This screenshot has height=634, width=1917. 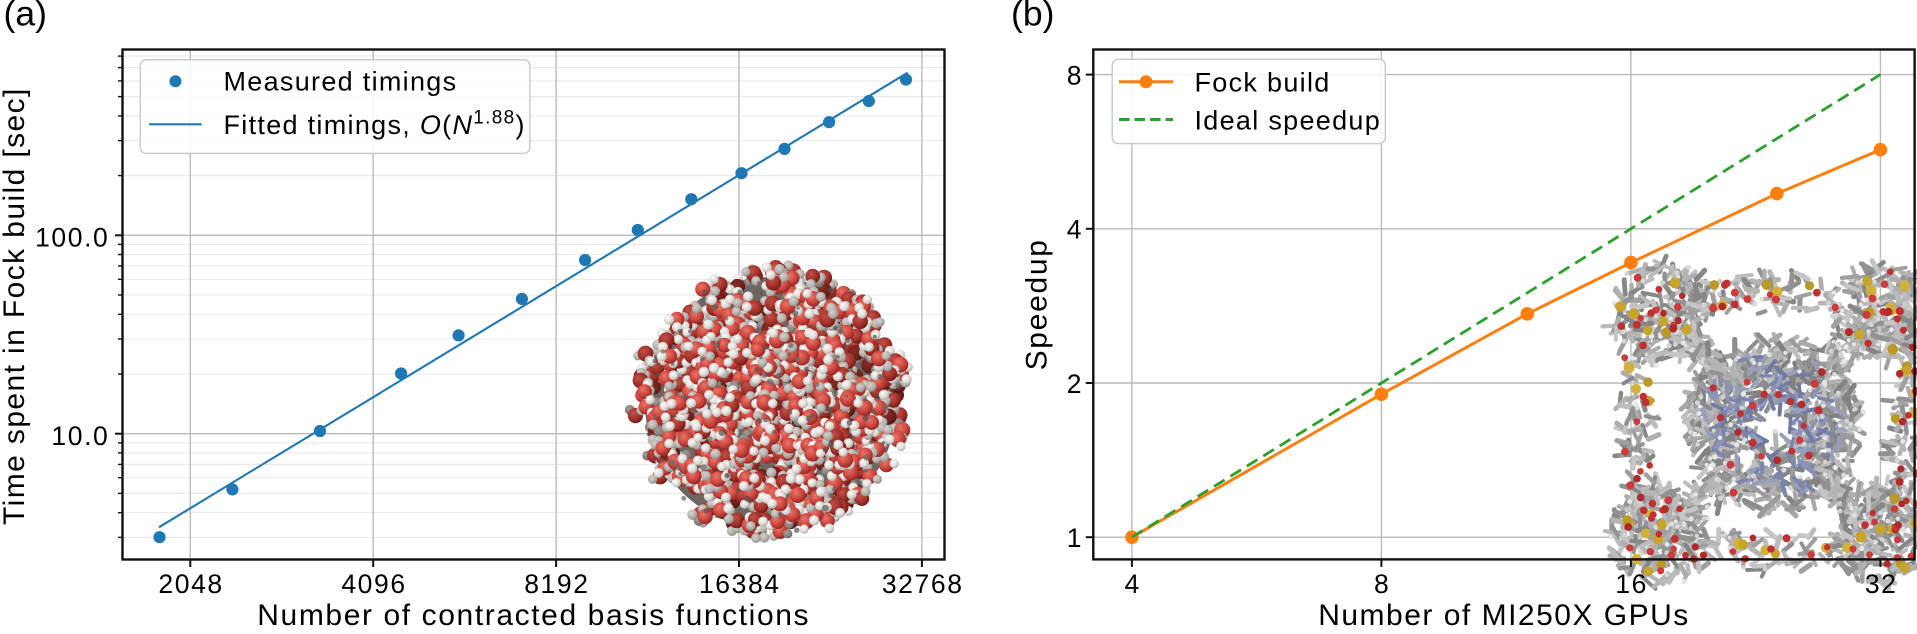 What do you see at coordinates (72, 238) in the screenshot?
I see `svg-text: 100.0` at bounding box center [72, 238].